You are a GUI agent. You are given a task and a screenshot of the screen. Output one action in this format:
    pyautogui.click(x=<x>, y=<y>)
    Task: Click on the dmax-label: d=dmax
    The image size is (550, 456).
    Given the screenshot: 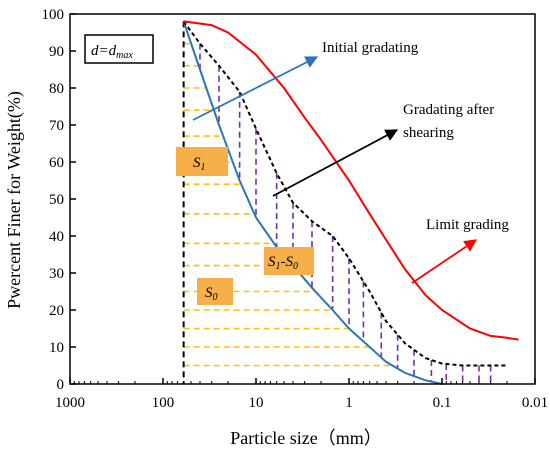 What is the action you would take?
    pyautogui.click(x=119, y=49)
    